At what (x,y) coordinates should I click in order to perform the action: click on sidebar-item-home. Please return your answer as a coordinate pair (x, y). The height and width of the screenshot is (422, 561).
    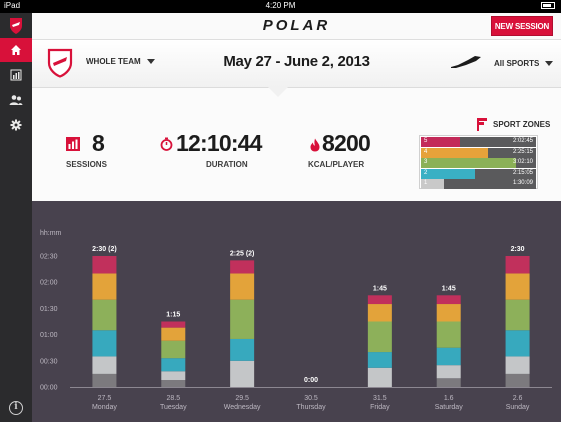
    Looking at the image, I should click on (16, 50).